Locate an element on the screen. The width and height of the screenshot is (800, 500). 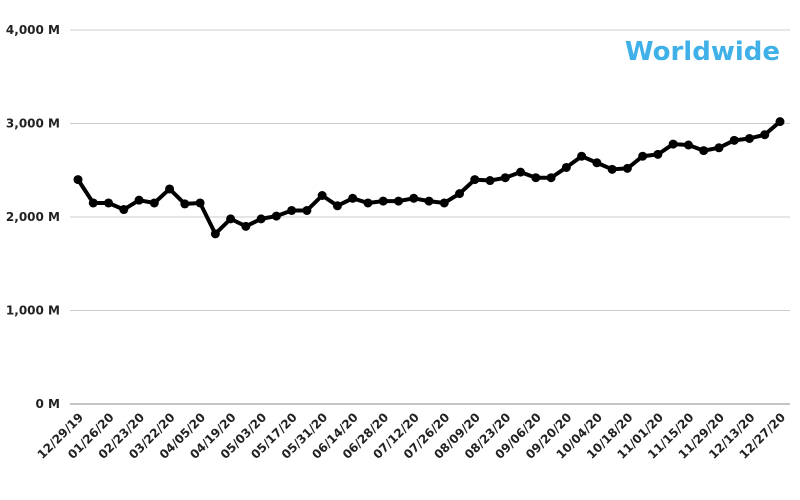
y-tick-label: 2,000 M is located at coordinates (33, 217).